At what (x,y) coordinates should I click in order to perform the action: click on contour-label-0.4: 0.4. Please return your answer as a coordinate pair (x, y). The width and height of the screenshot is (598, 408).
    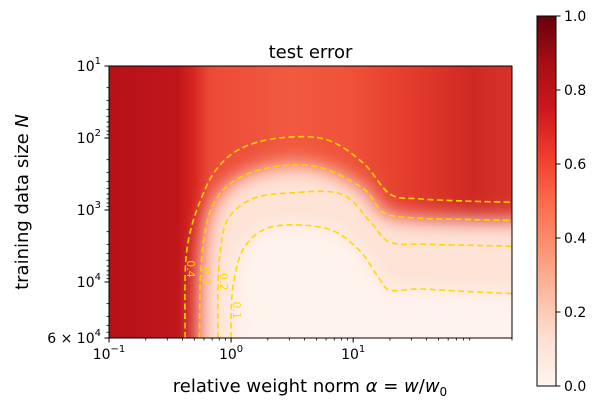
    Looking at the image, I should click on (190, 269).